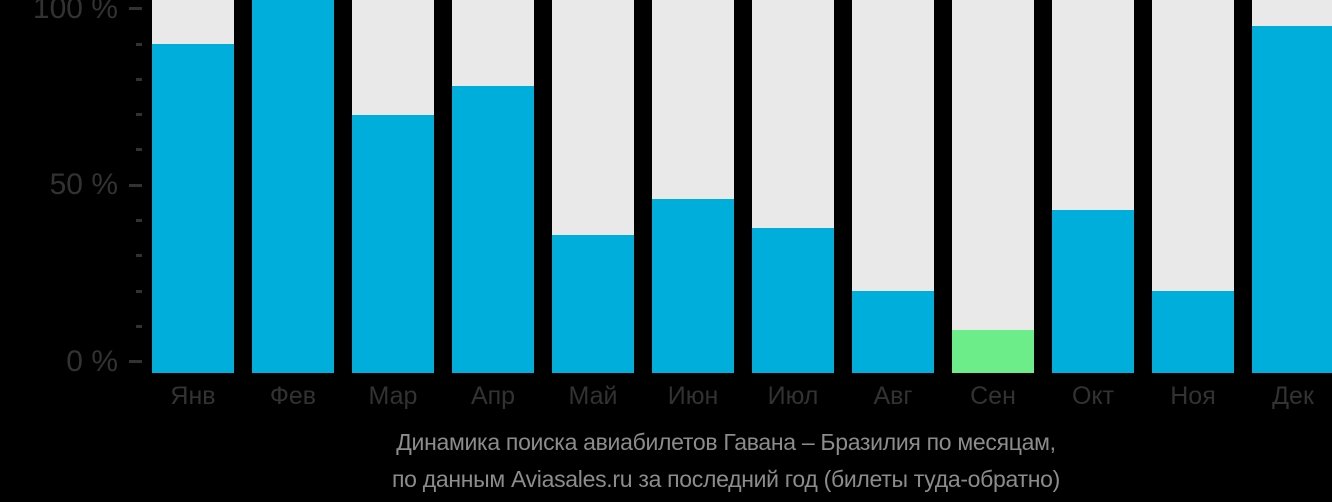 This screenshot has width=1332, height=502. What do you see at coordinates (393, 396) in the screenshot?
I see `x-axis-label-3: Мар` at bounding box center [393, 396].